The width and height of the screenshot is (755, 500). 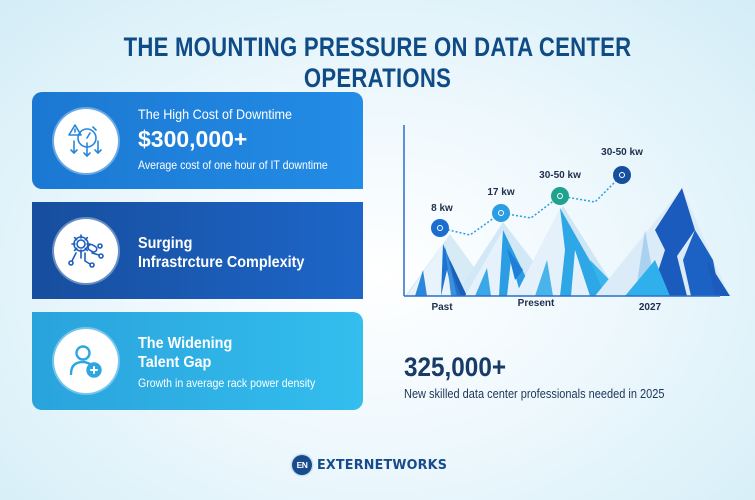 What do you see at coordinates (442, 307) in the screenshot?
I see `x-axis-label: Past` at bounding box center [442, 307].